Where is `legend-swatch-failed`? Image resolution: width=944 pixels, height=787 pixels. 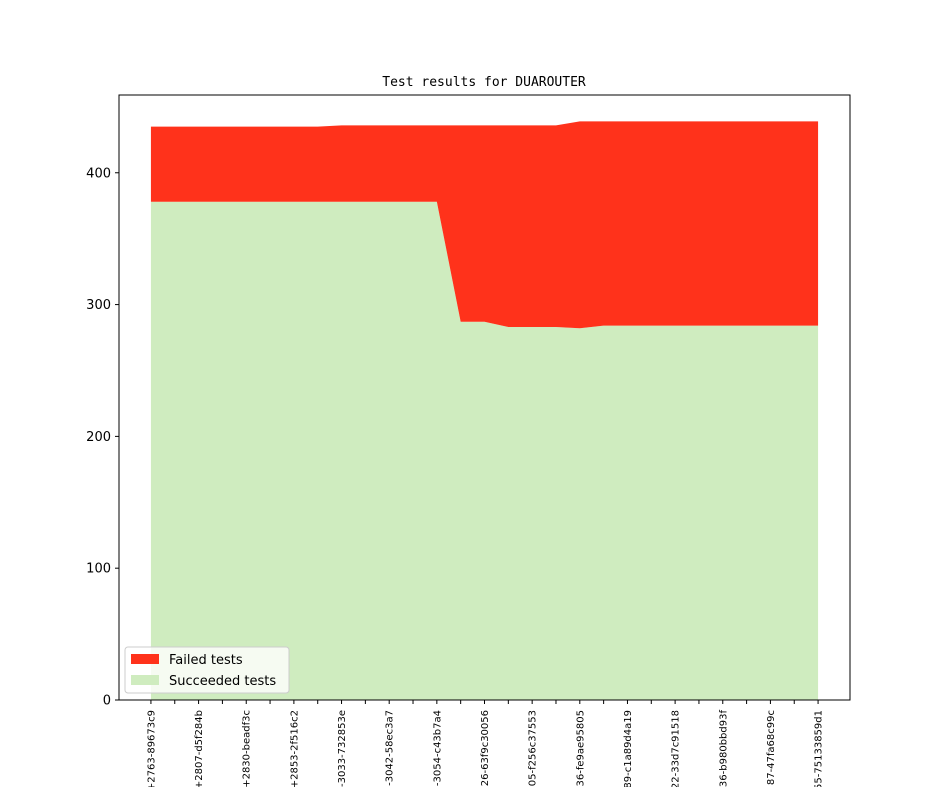 legend-swatch-failed is located at coordinates (145, 659).